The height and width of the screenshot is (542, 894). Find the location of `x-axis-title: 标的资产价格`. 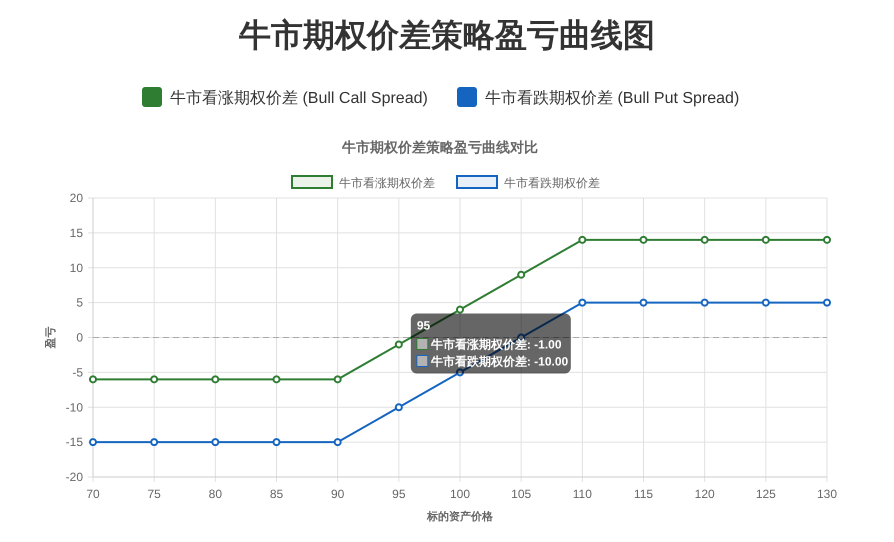

x-axis-title: 标的资产价格 is located at coordinates (460, 516).